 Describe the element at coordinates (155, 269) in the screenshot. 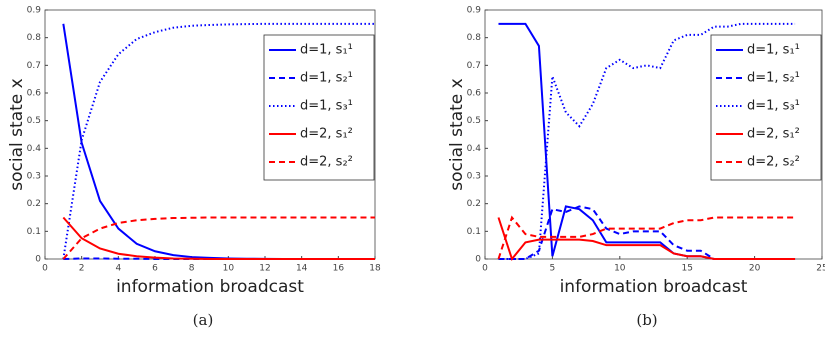

I see `x-tick-label: 6` at that location.